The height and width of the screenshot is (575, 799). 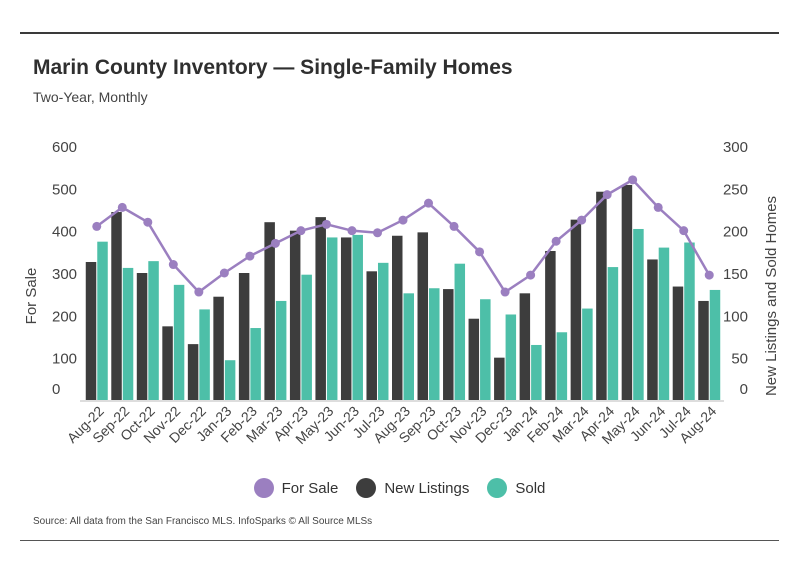 I want to click on y-right-tick-label: 200, so click(x=735, y=232).